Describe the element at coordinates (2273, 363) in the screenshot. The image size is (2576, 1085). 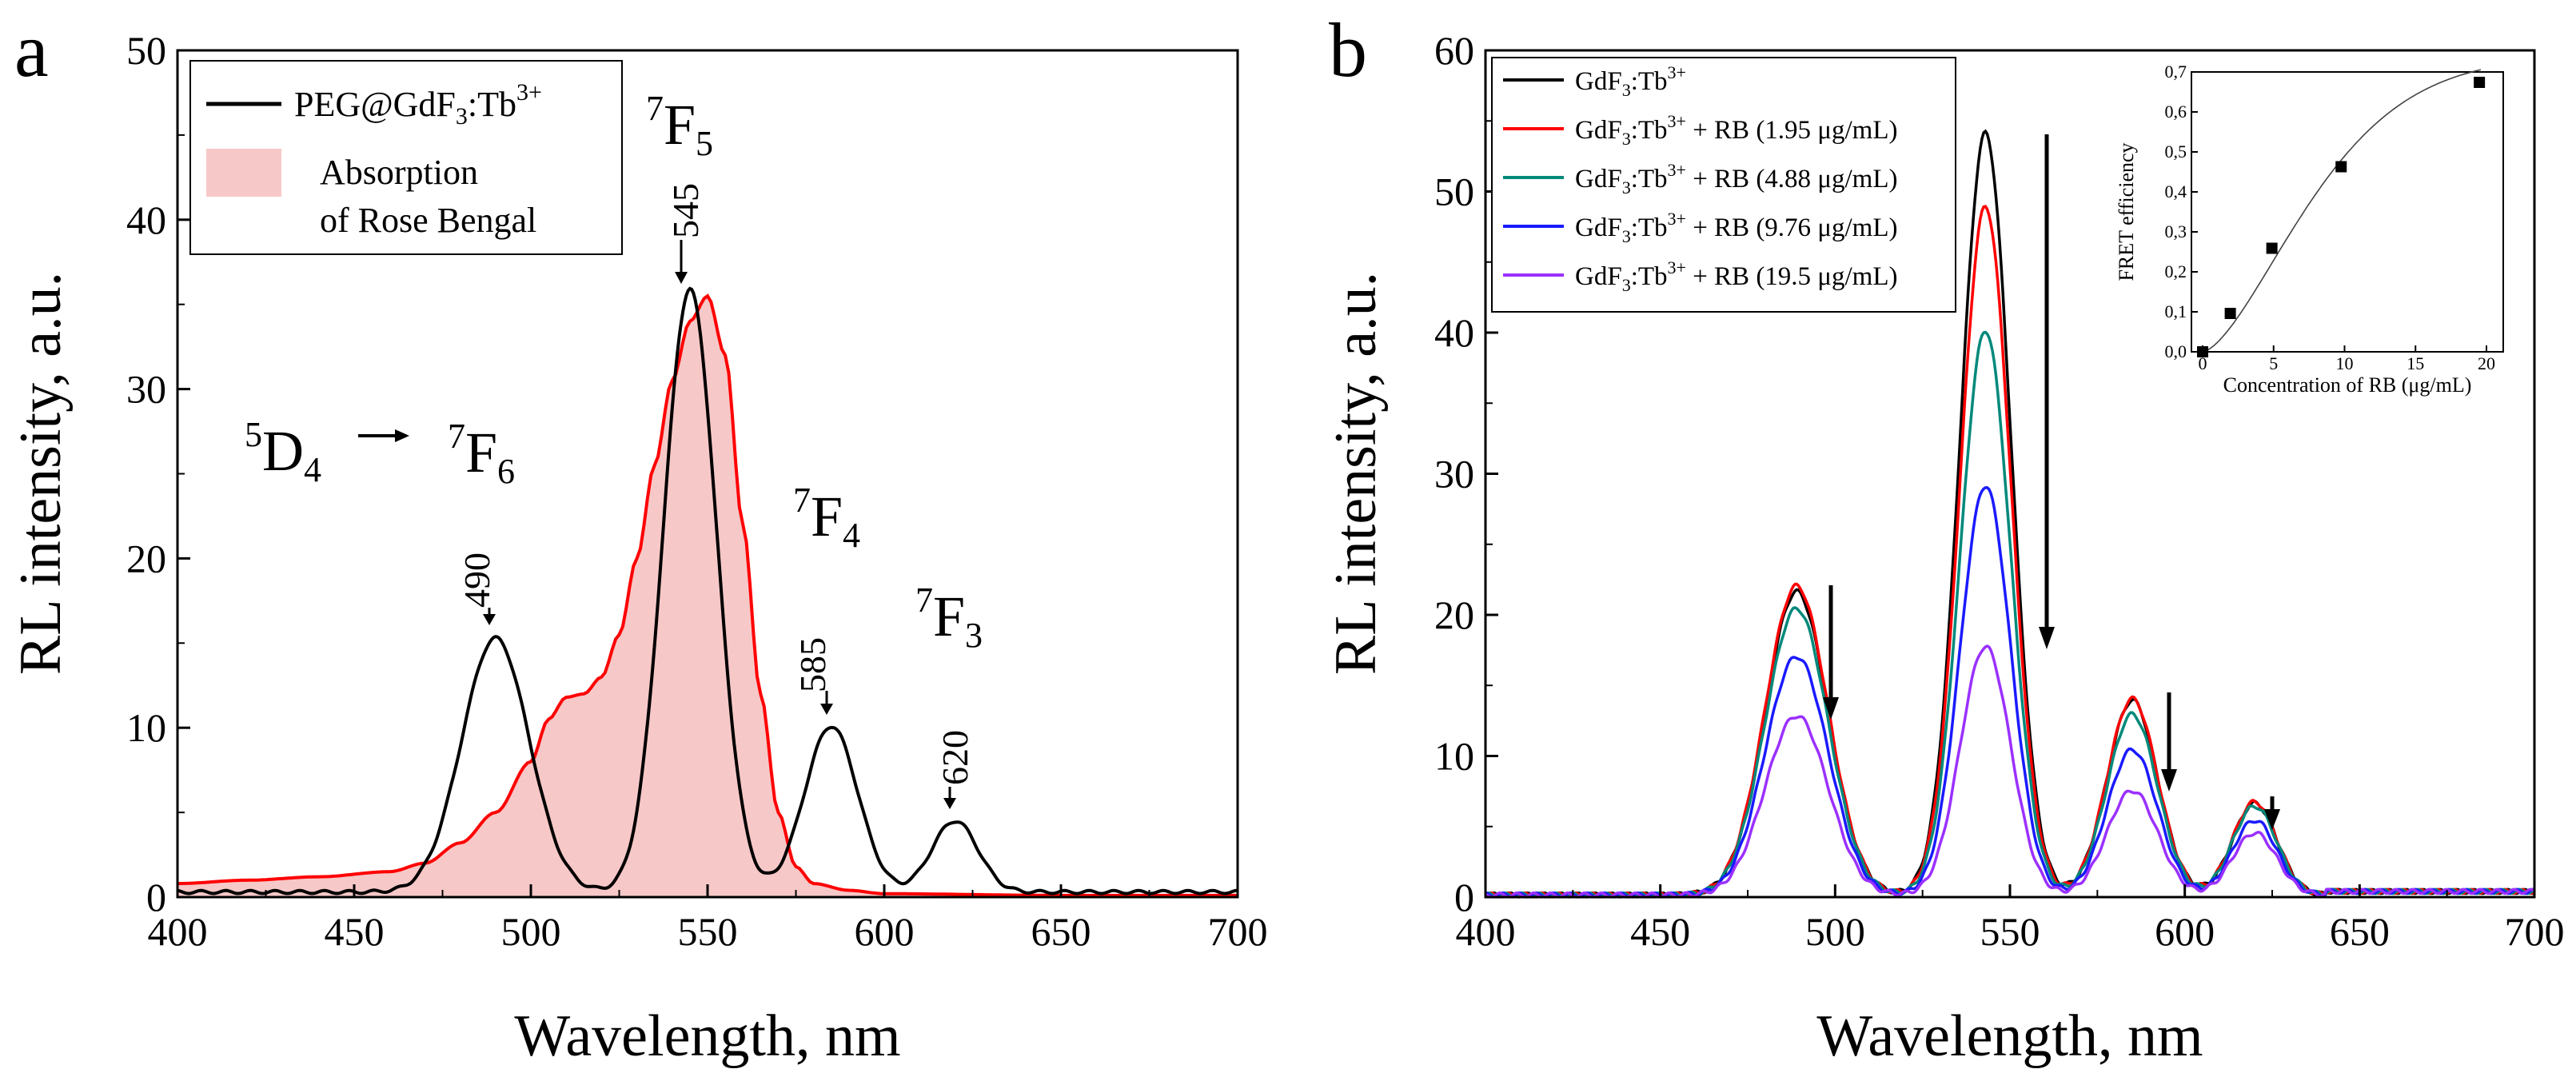
I see `inset-xtick-label: 5` at that location.